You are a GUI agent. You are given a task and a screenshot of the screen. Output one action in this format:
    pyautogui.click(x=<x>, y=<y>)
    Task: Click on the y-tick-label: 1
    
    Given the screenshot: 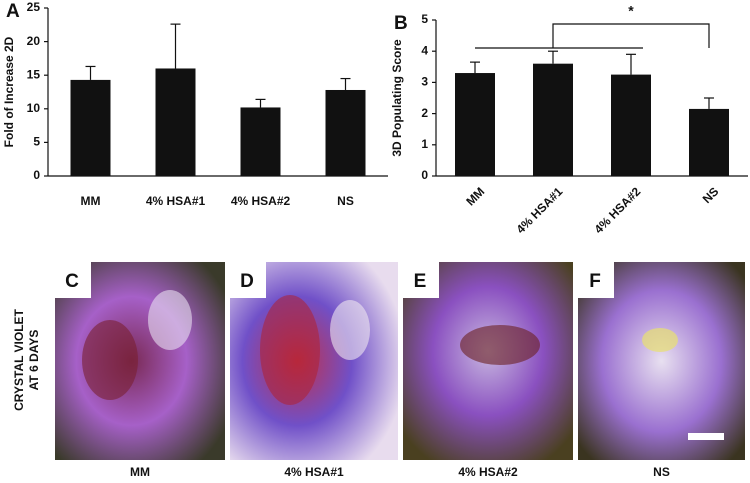 What is the action you would take?
    pyautogui.click(x=424, y=144)
    